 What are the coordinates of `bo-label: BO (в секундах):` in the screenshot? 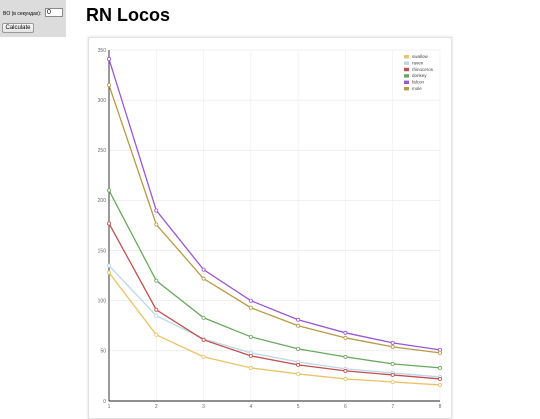 It's located at (22, 14).